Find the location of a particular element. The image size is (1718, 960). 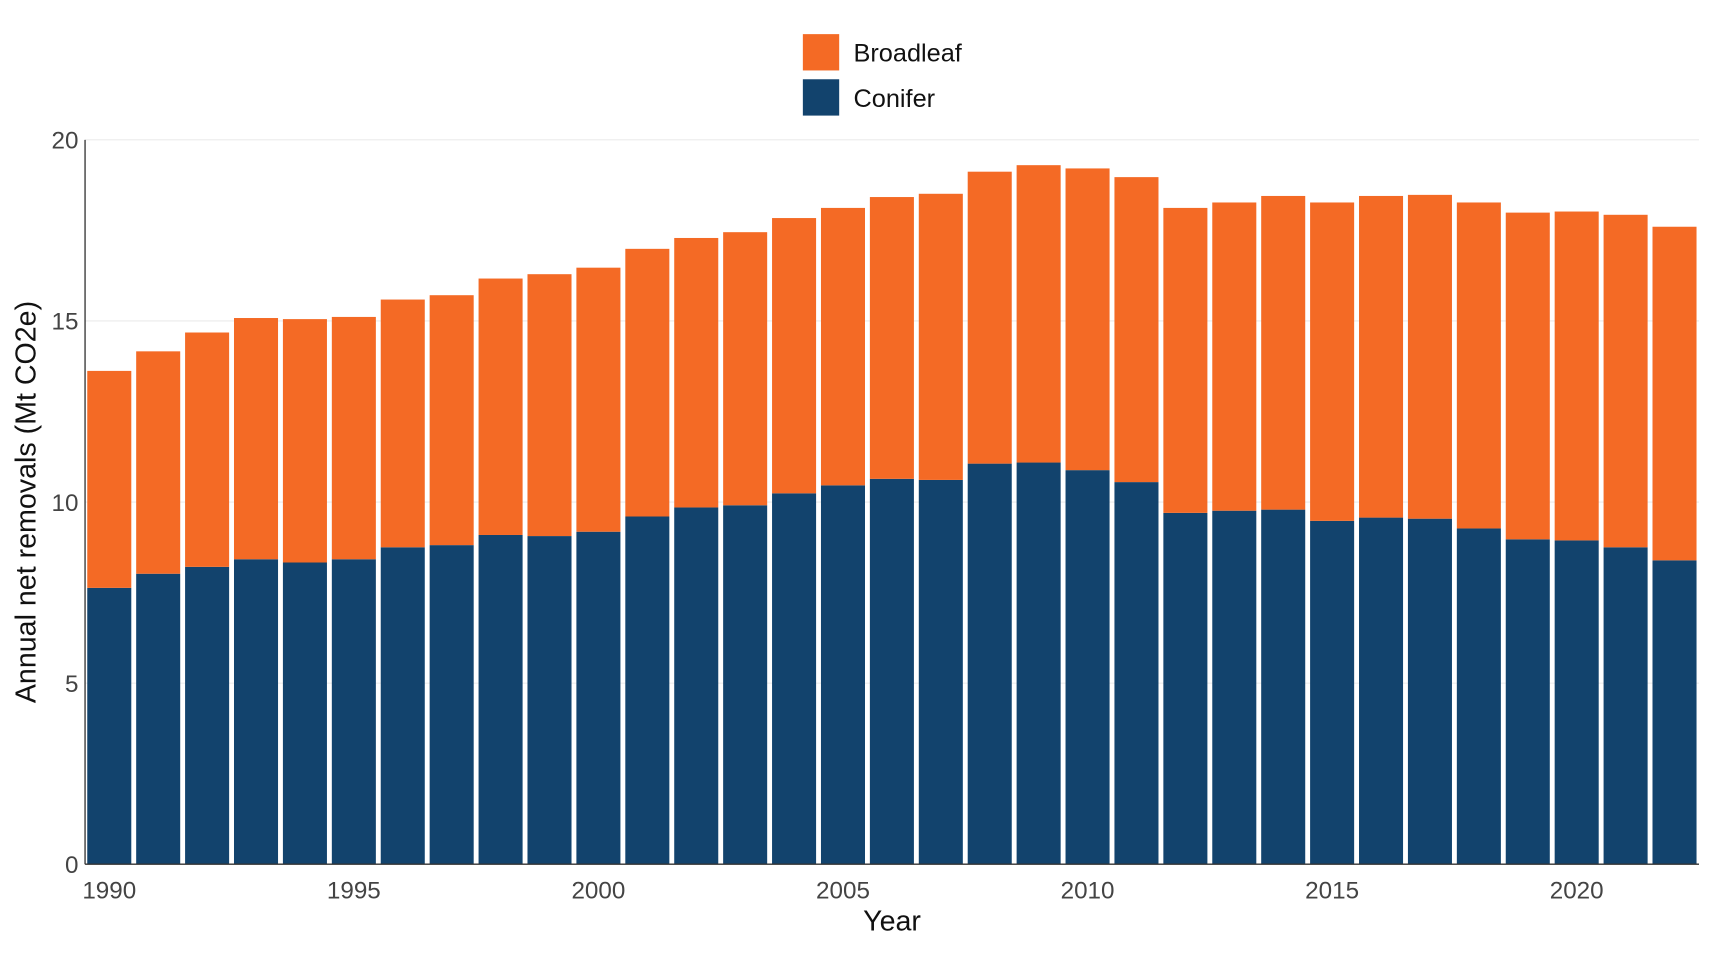

bar-conifer-1993 is located at coordinates (256, 712).